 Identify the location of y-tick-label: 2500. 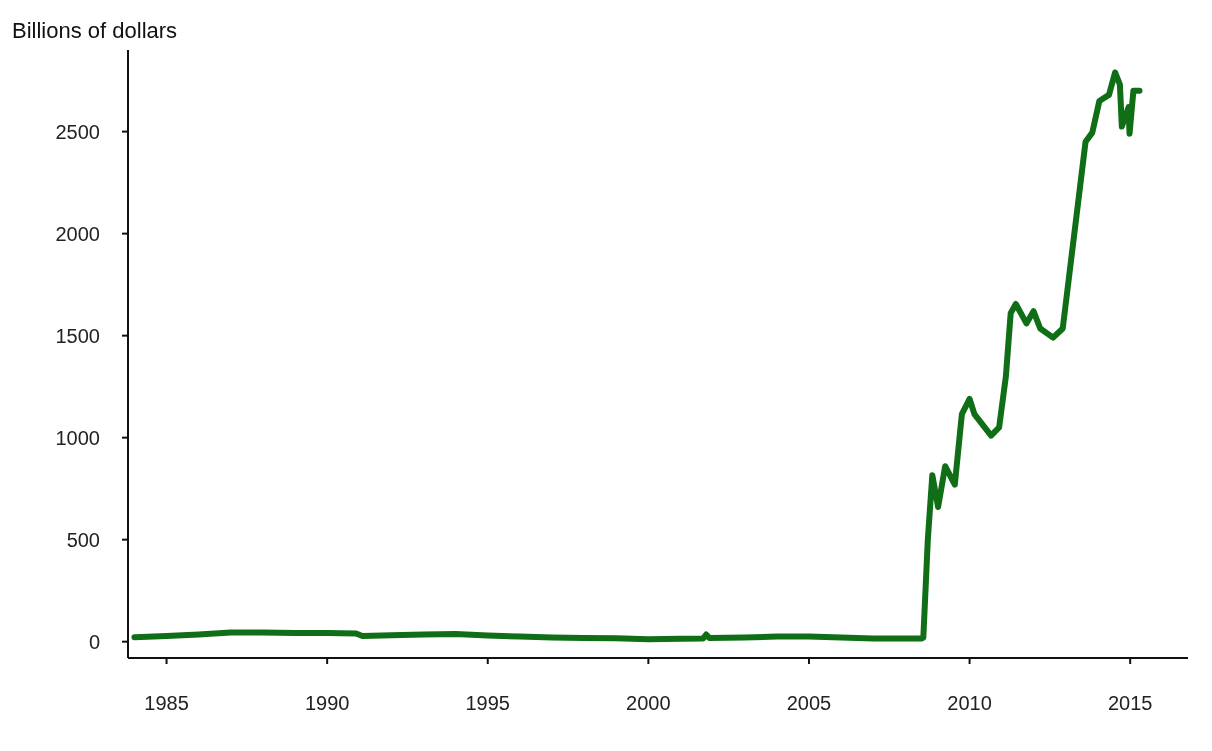
(77, 131).